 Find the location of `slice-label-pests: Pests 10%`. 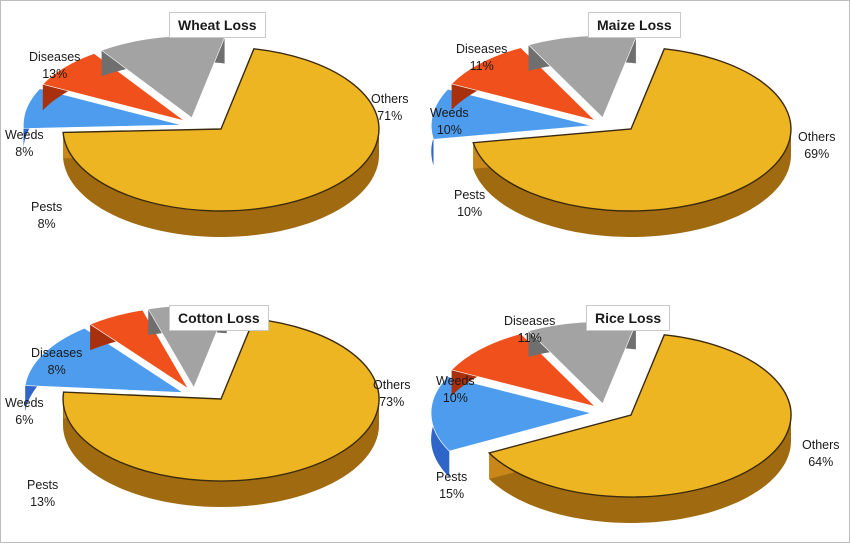

slice-label-pests: Pests 10% is located at coordinates (469, 204).